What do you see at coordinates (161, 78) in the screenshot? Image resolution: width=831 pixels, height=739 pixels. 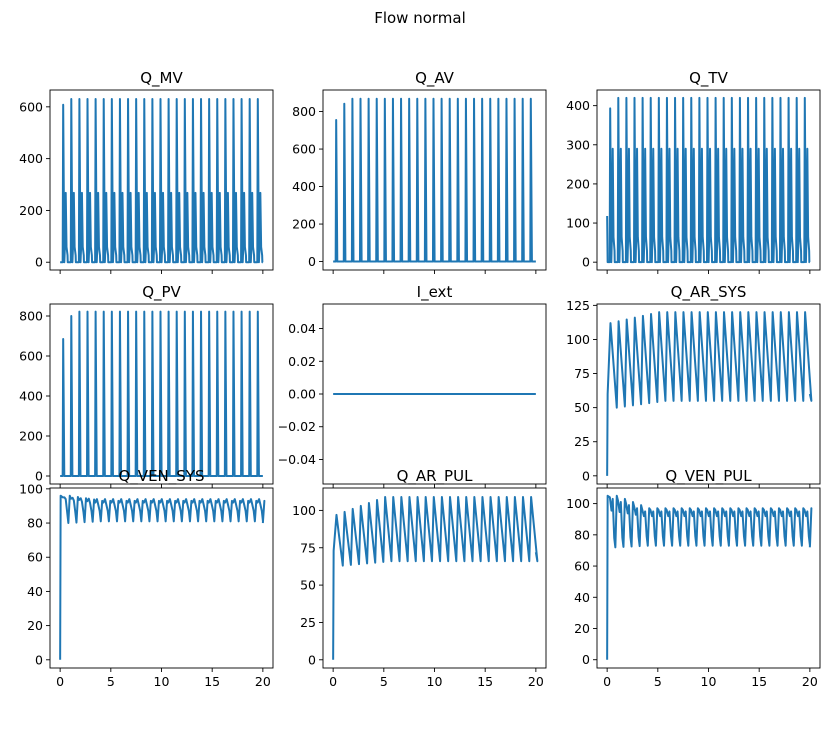 I see `subplot-title: Q_MV` at bounding box center [161, 78].